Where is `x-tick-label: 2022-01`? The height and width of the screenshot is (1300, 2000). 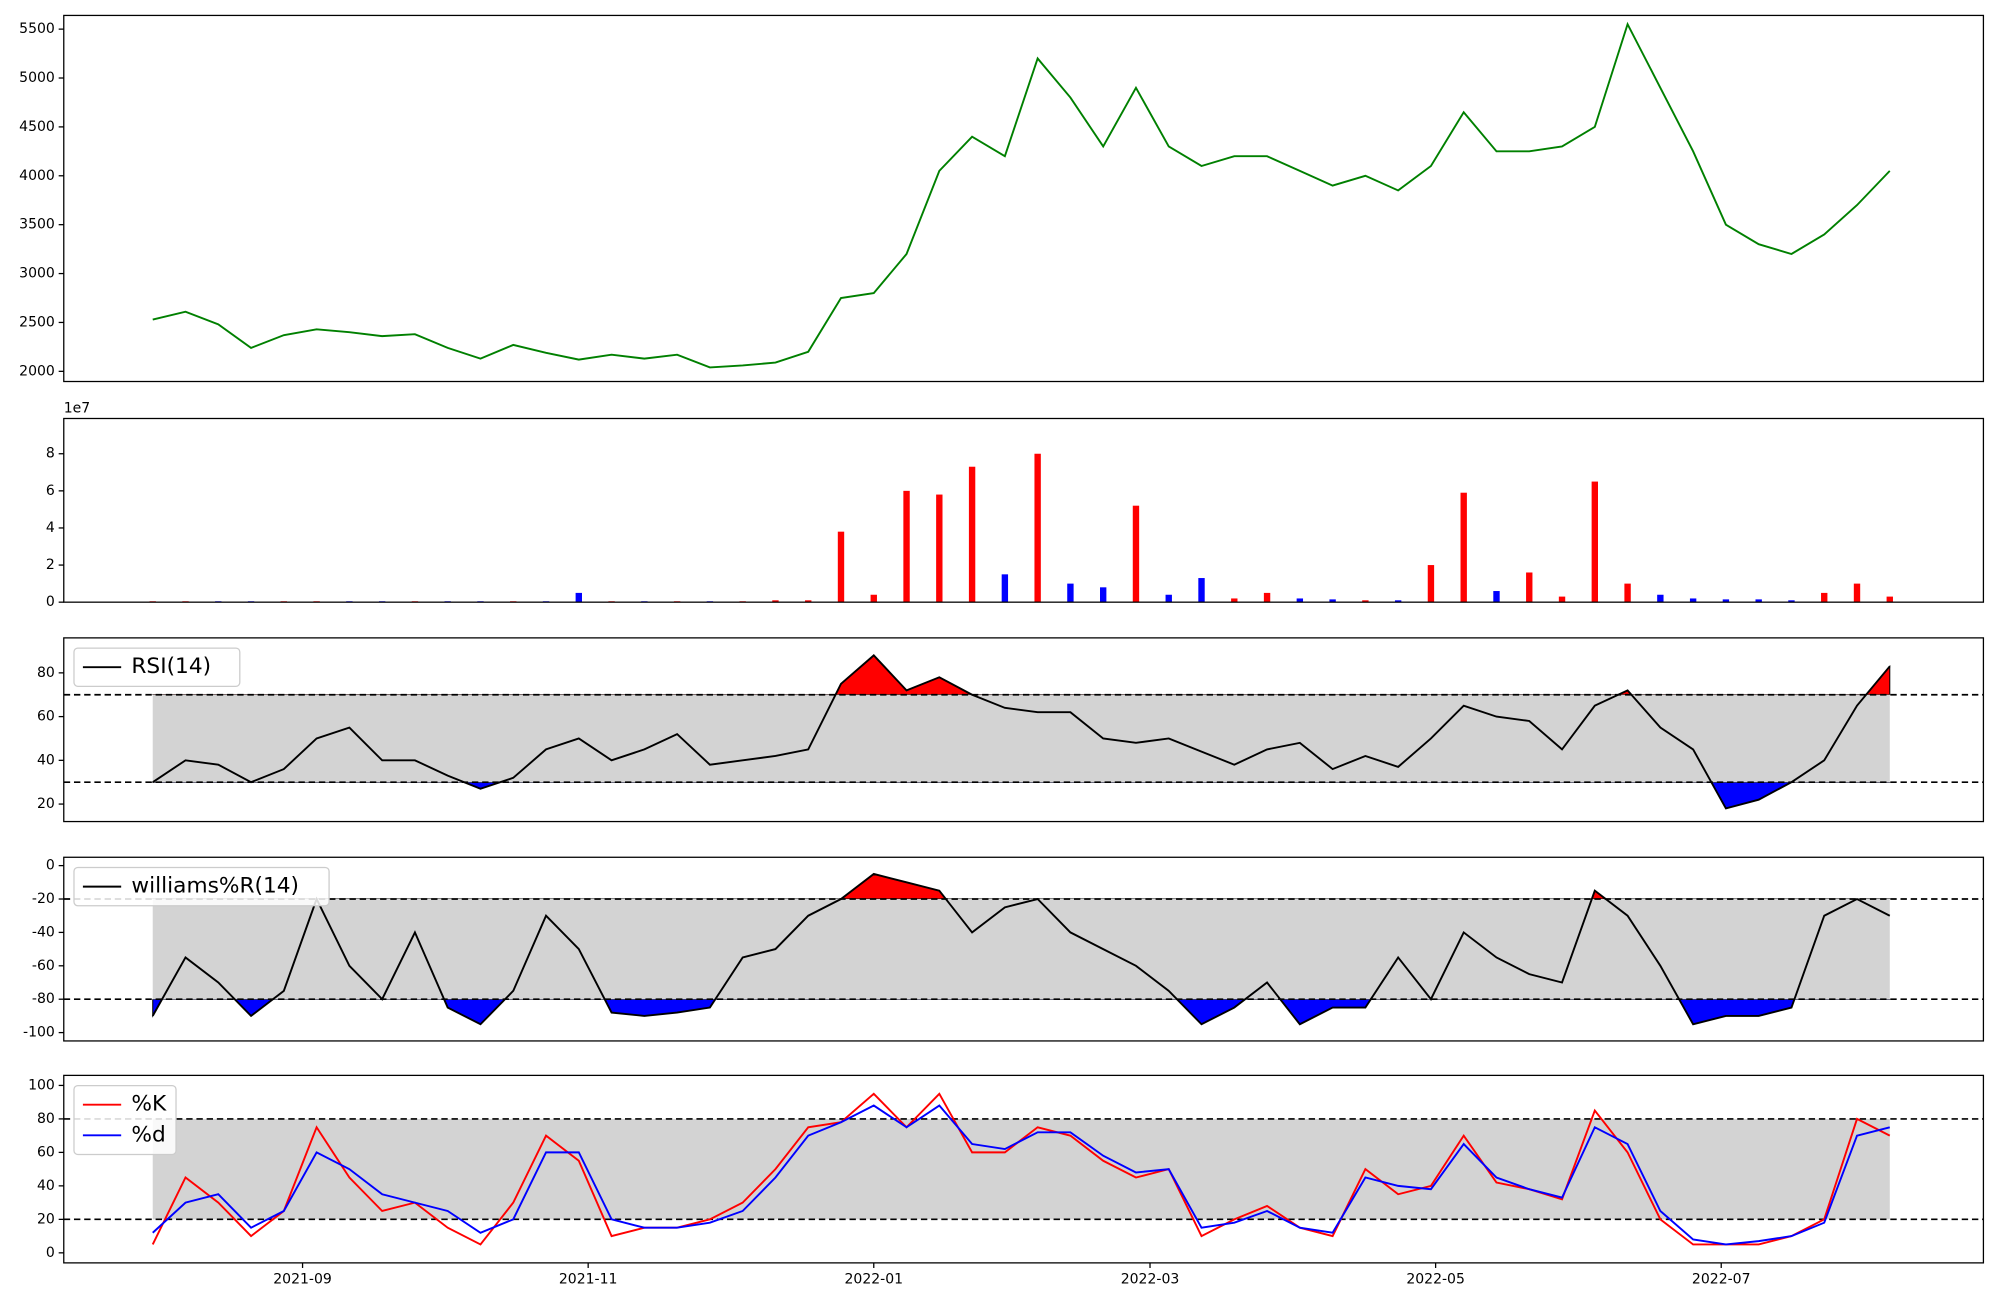 x-tick-label: 2022-01 is located at coordinates (873, 1279).